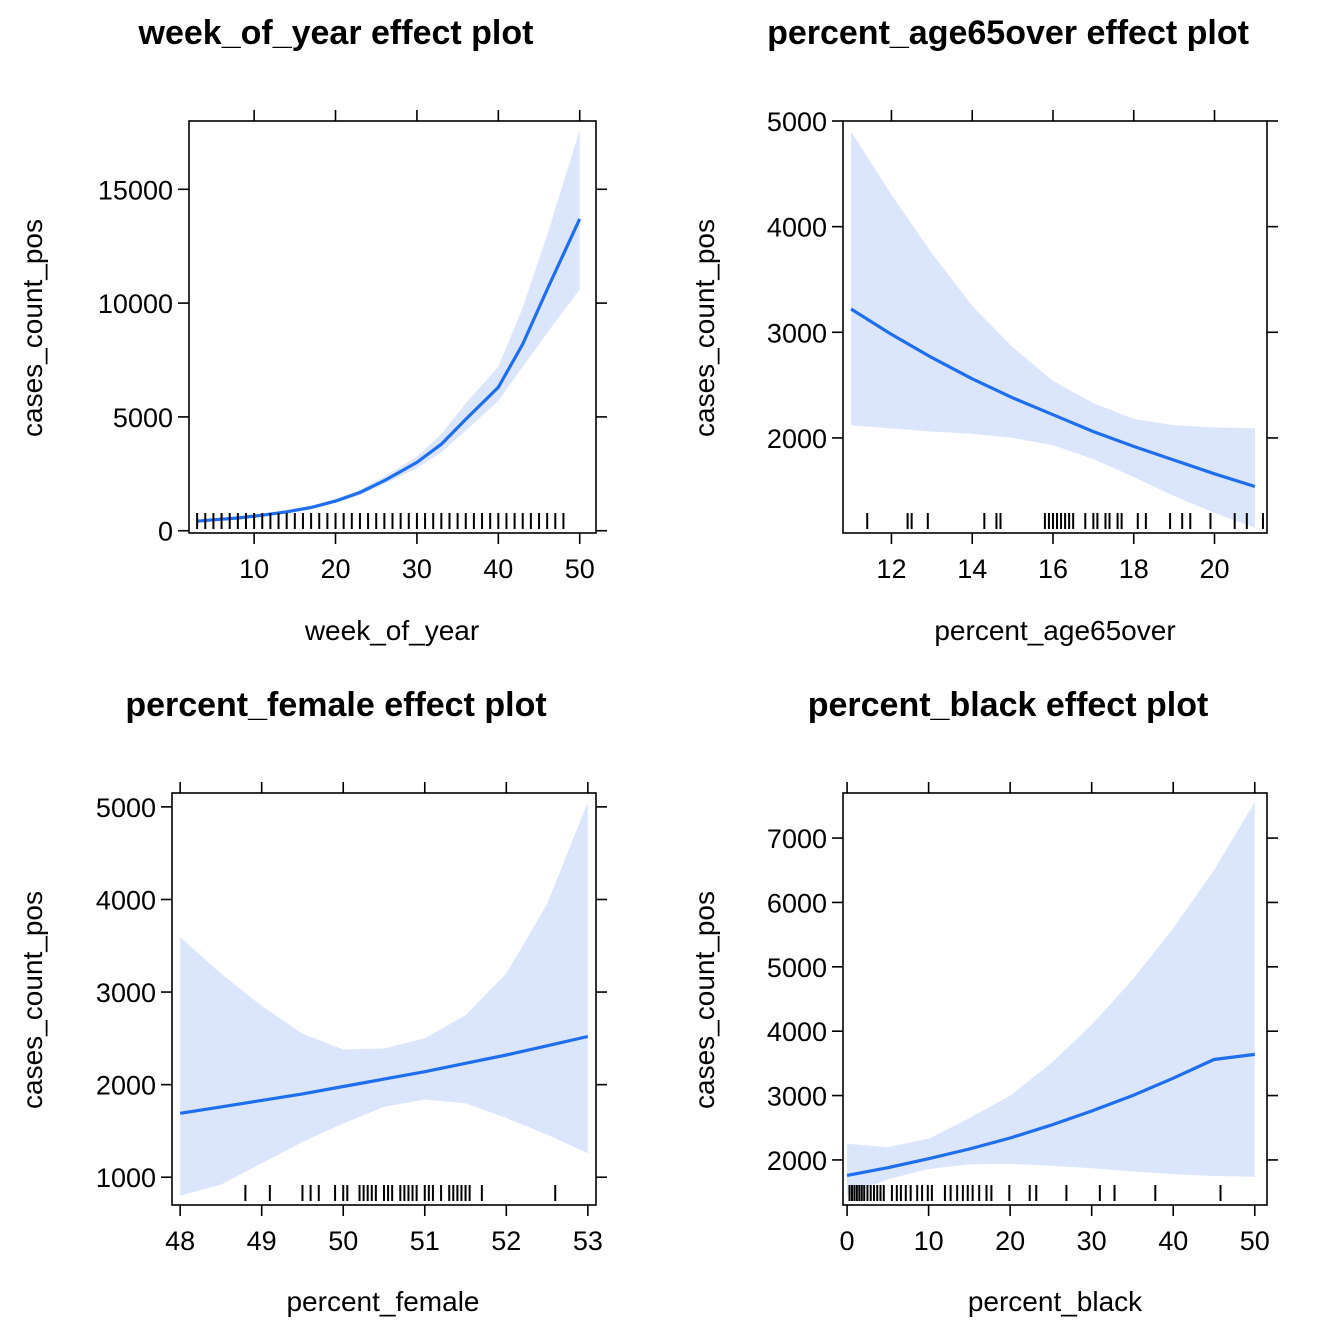  What do you see at coordinates (135, 190) in the screenshot?
I see `y-tick-label: 15000` at bounding box center [135, 190].